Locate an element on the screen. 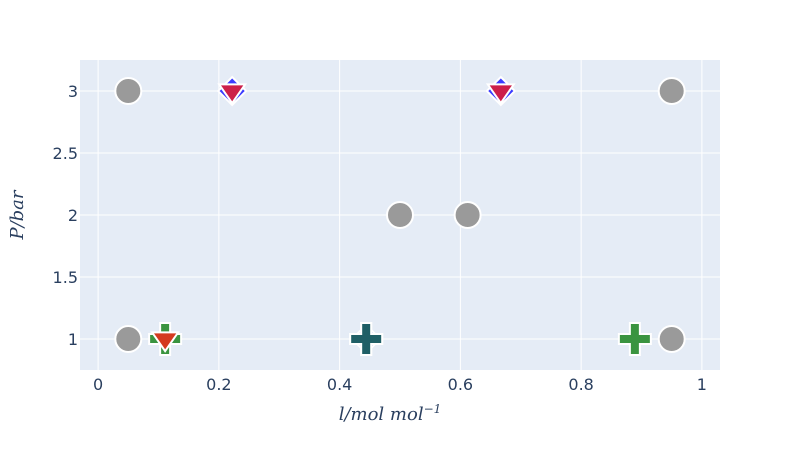 This screenshot has height=450, width=800. y-tick-label: 1.5 is located at coordinates (65, 277).